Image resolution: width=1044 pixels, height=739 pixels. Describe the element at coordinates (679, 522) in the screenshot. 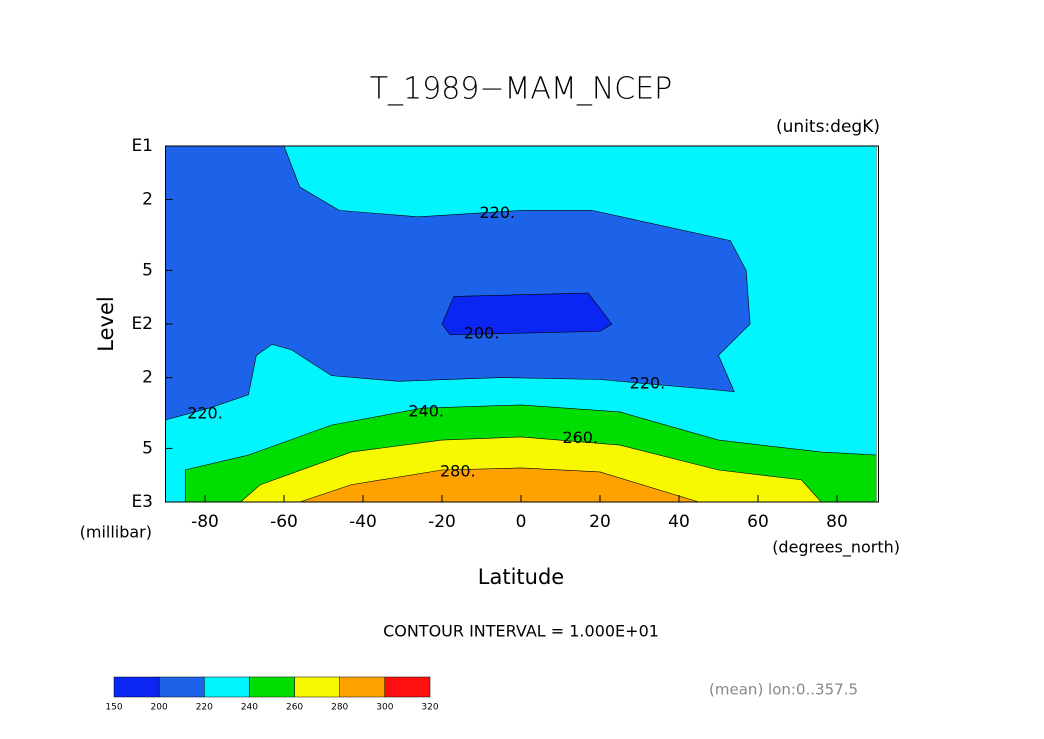

I see `x-tick-label: 40` at that location.